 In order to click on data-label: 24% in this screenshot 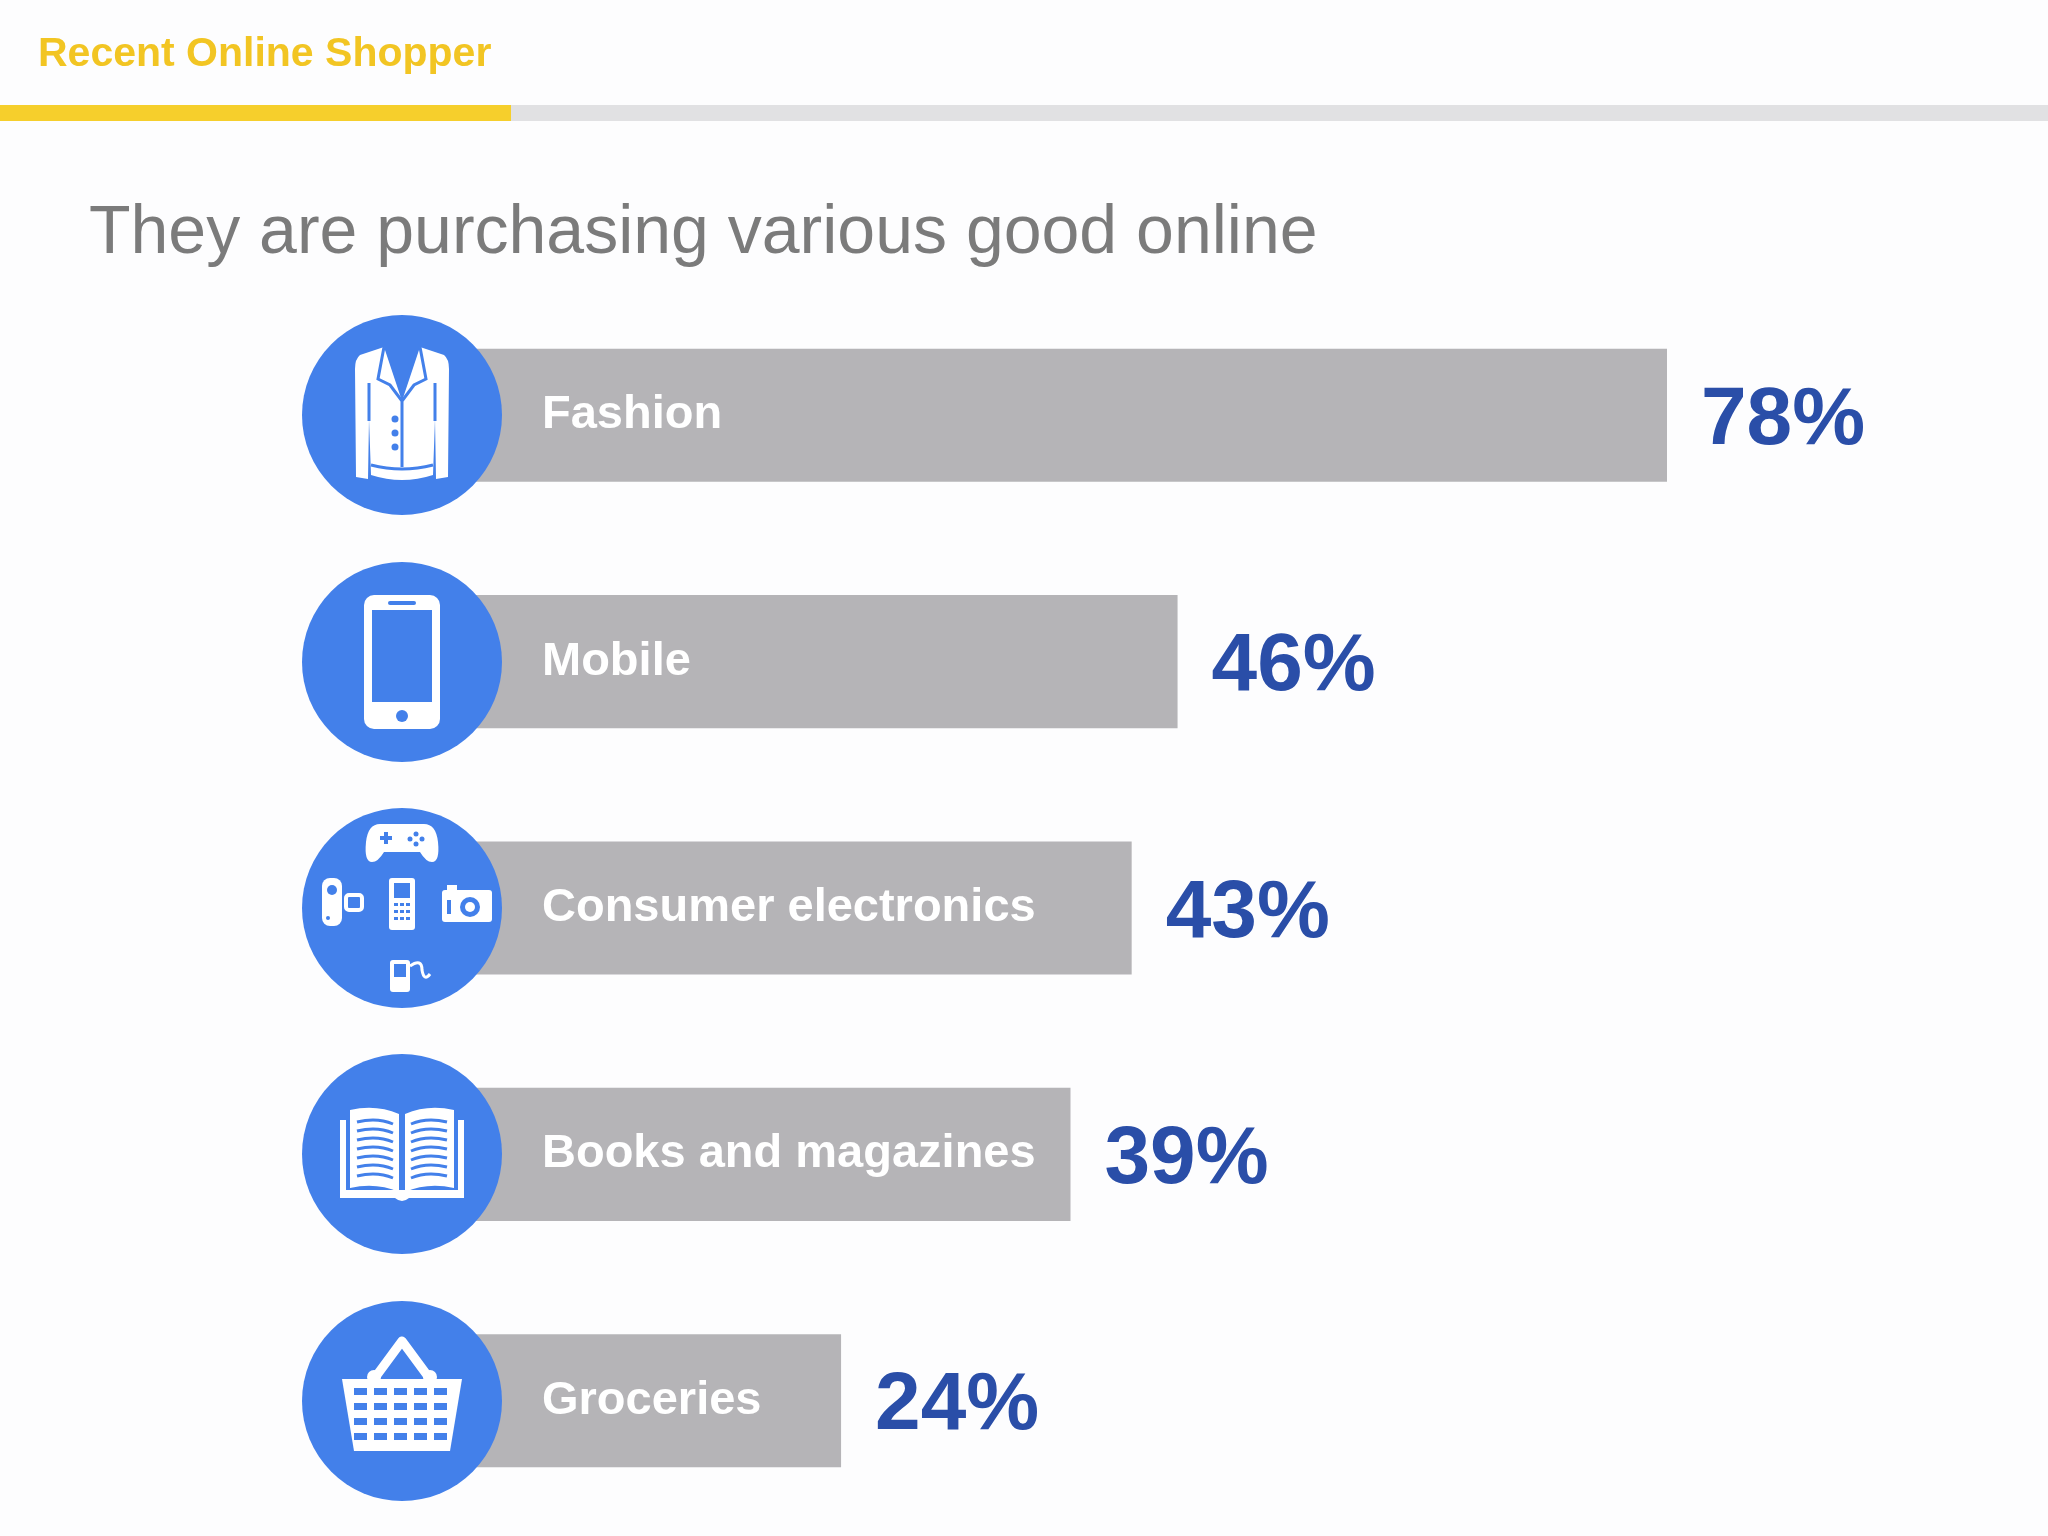, I will do `click(957, 1401)`.